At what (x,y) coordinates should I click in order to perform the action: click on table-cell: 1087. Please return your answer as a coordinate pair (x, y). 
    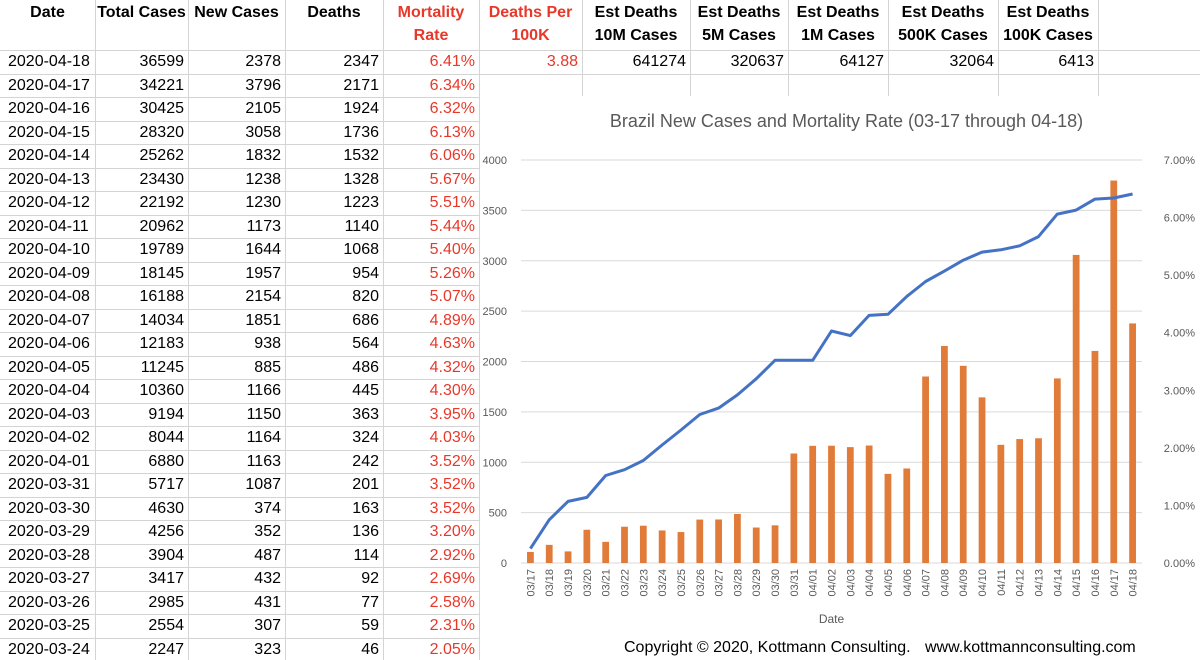
    Looking at the image, I should click on (263, 484).